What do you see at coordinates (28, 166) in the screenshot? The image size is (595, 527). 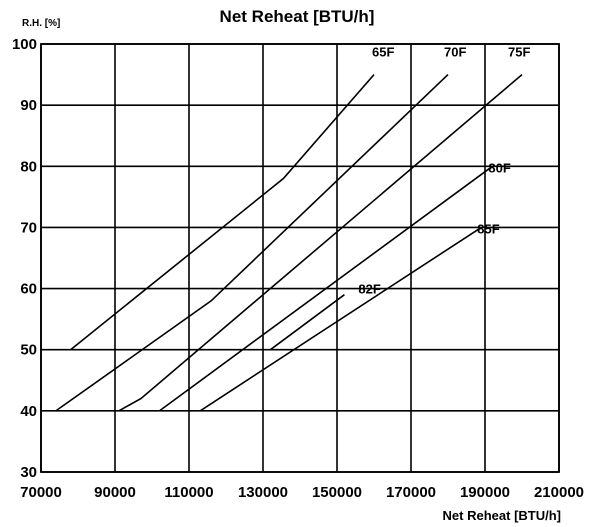 I see `y-tick-label: 80` at bounding box center [28, 166].